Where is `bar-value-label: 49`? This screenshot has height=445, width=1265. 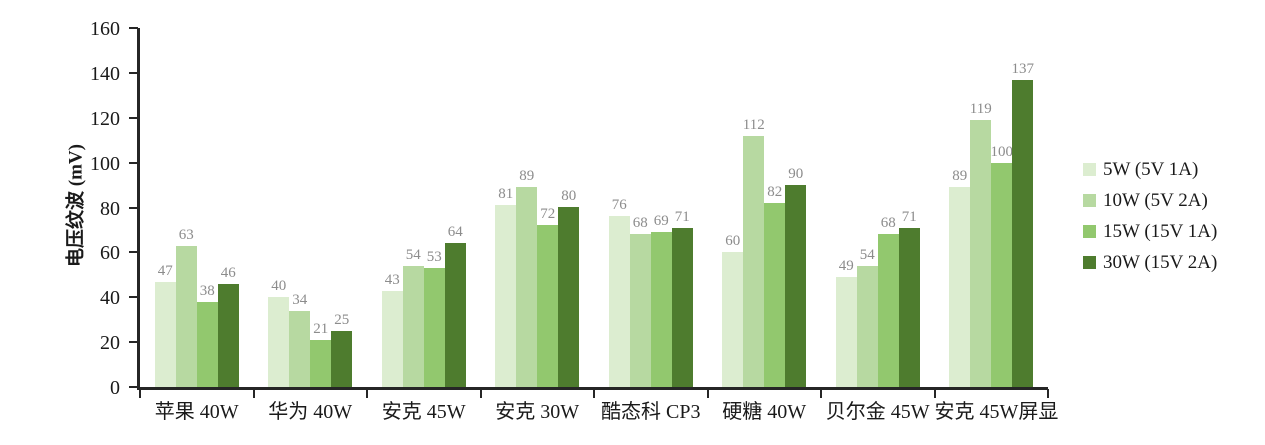
bar-value-label: 49 is located at coordinates (846, 266).